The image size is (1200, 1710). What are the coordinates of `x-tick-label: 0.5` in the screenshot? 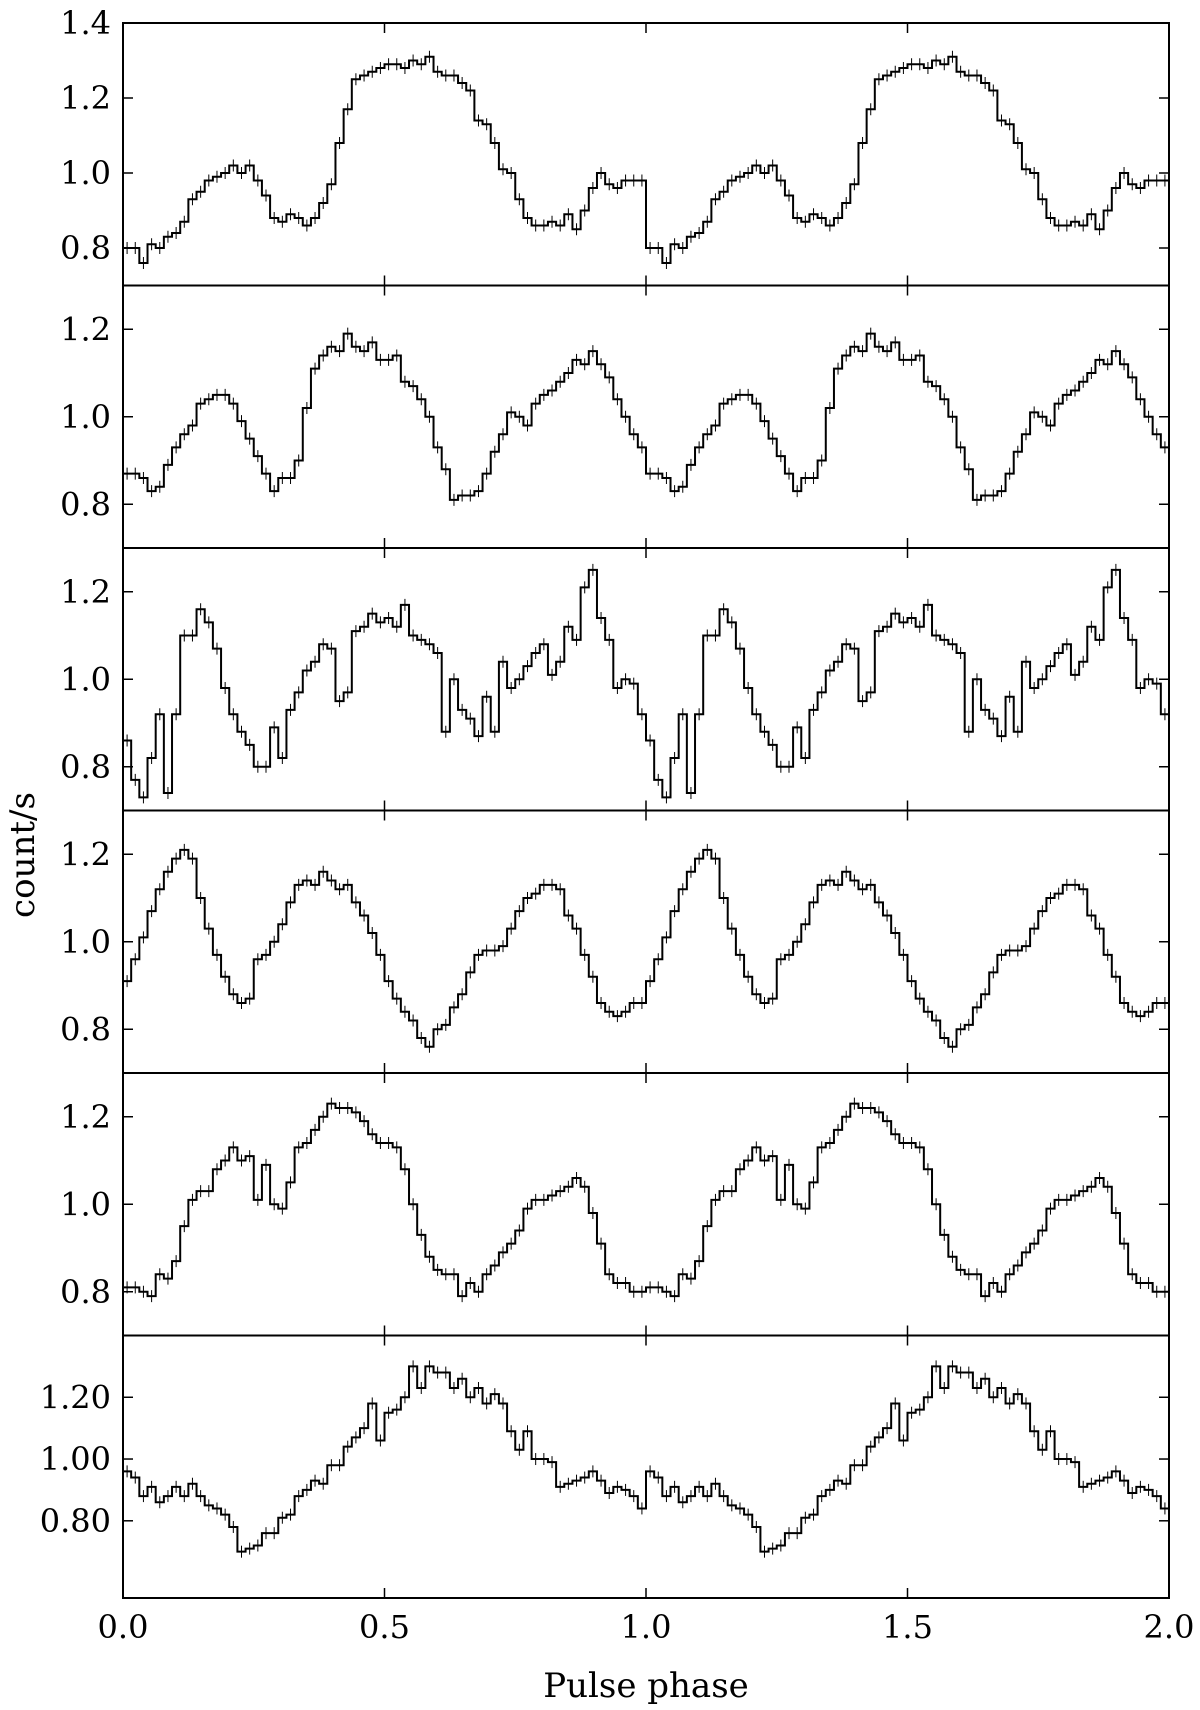 It's located at (384, 1627).